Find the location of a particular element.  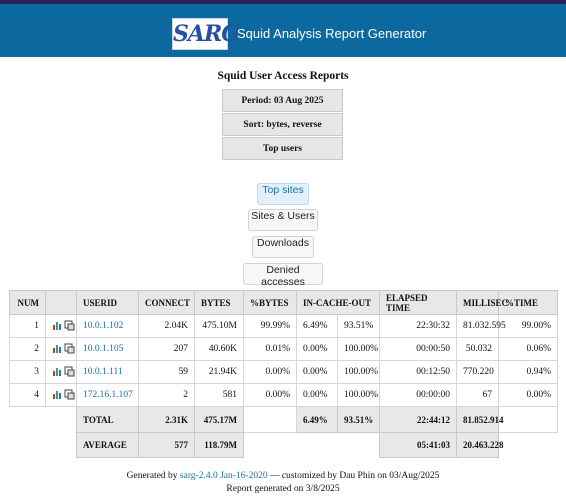

summary-cell: 2.31K is located at coordinates (166, 419).